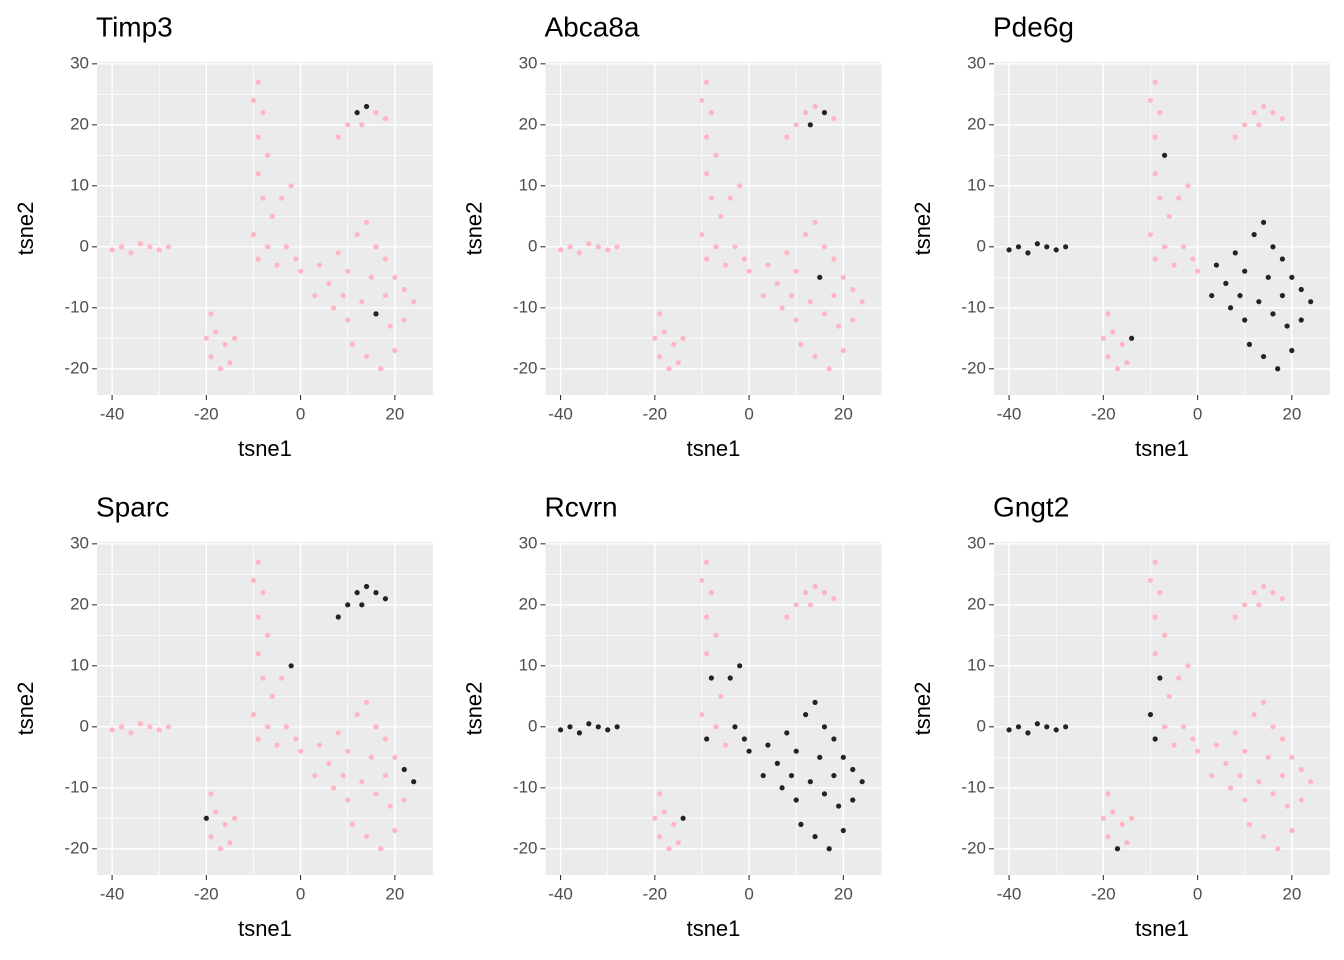 The width and height of the screenshot is (1344, 960). What do you see at coordinates (1033, 26) in the screenshot?
I see `chart-title: Pde6g` at bounding box center [1033, 26].